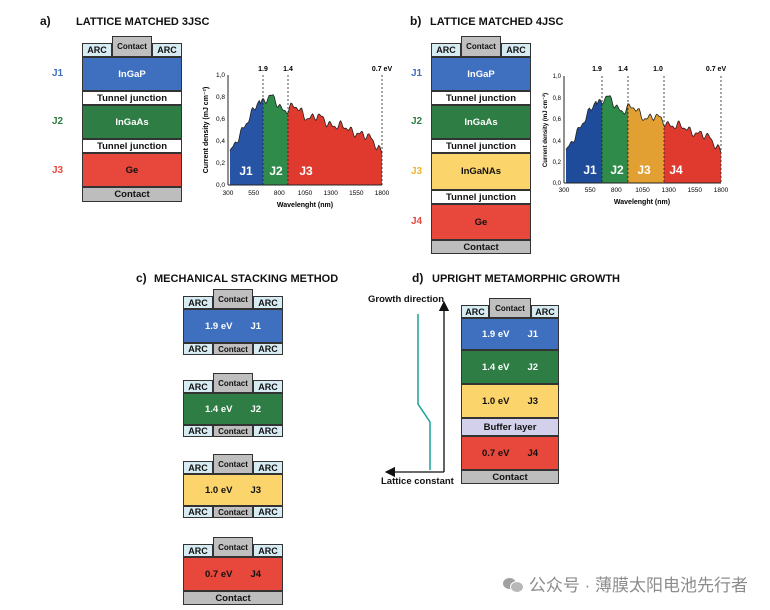 The width and height of the screenshot is (770, 610). Describe the element at coordinates (545, 130) in the screenshot. I see `y-axis-label-b: Current density (mJ cm⁻²)` at that location.